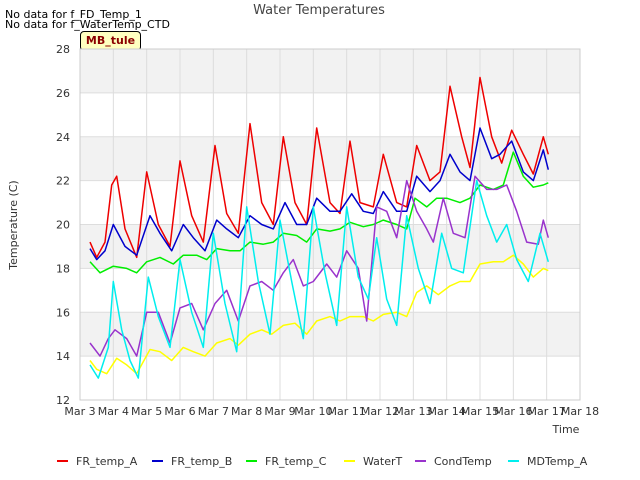  Describe the element at coordinates (179, 411) in the screenshot. I see `x-tick-label: Mar 6` at that location.